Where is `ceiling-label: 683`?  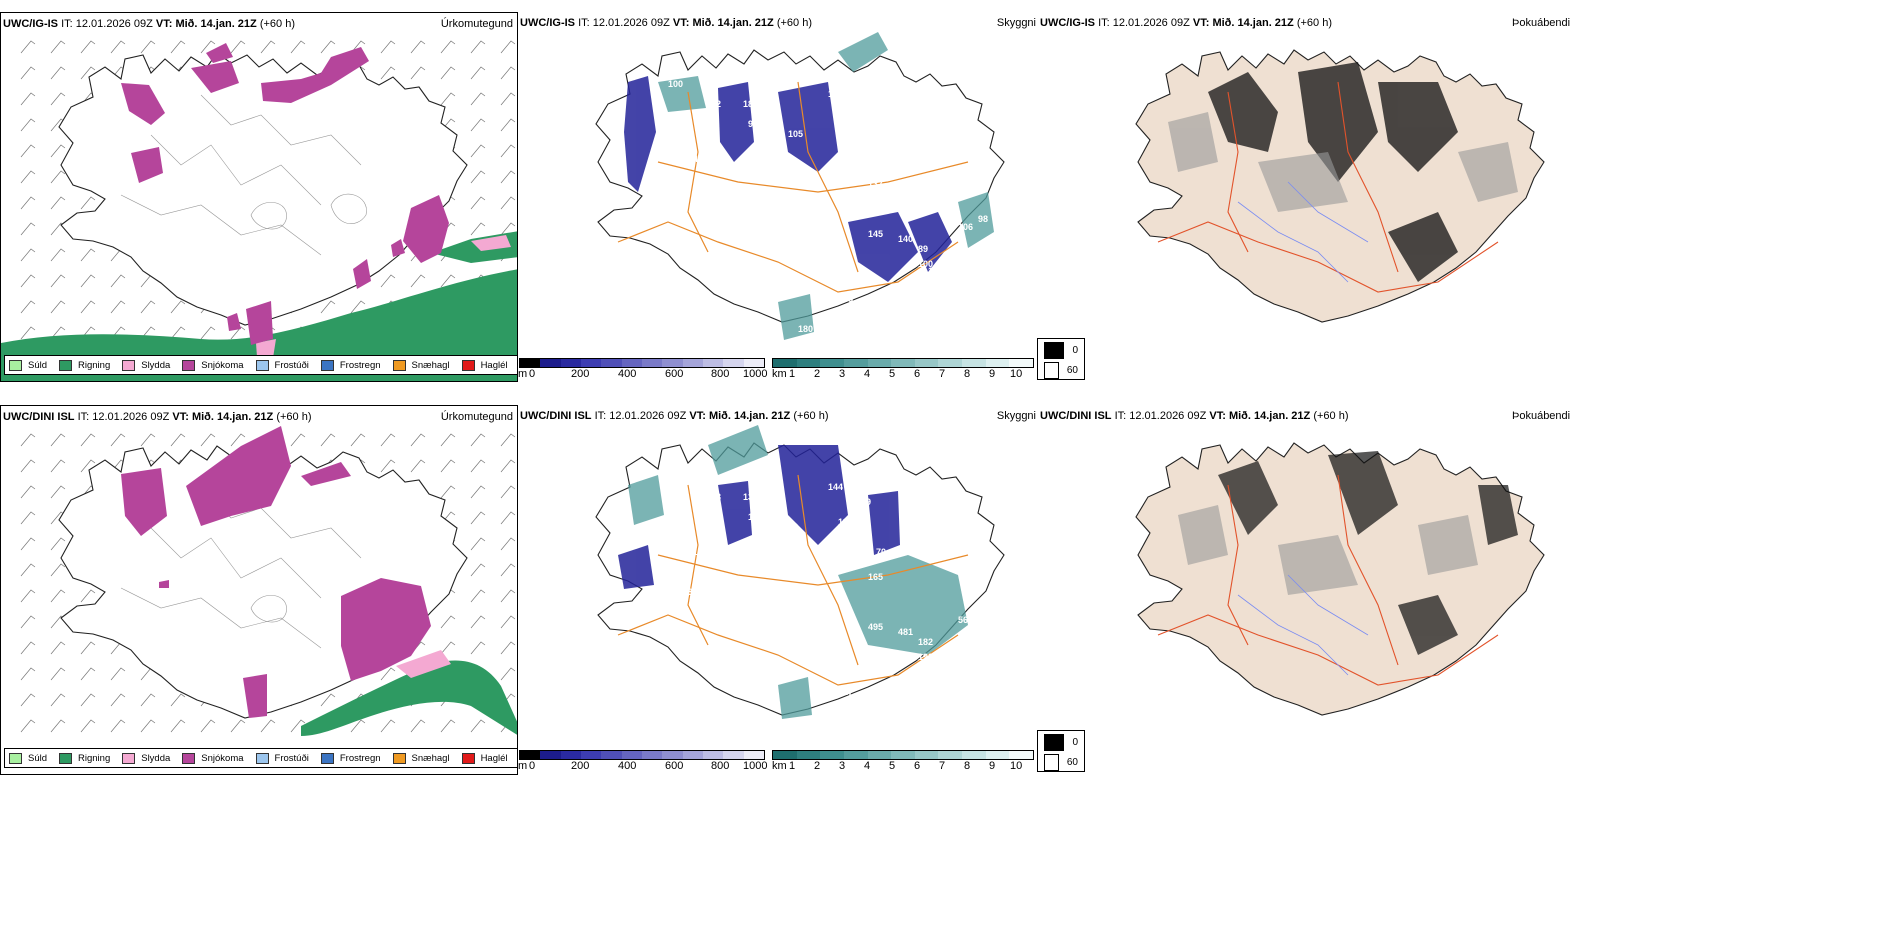
ceiling-label: 683 is located at coordinates (713, 497).